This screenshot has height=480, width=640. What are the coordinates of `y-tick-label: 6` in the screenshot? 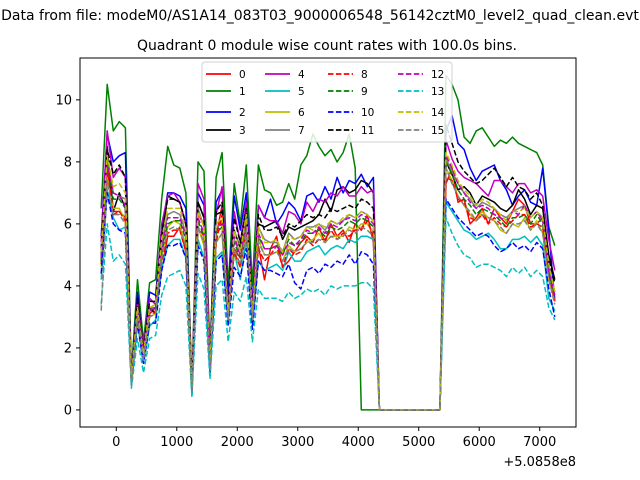 It's located at (68, 224).